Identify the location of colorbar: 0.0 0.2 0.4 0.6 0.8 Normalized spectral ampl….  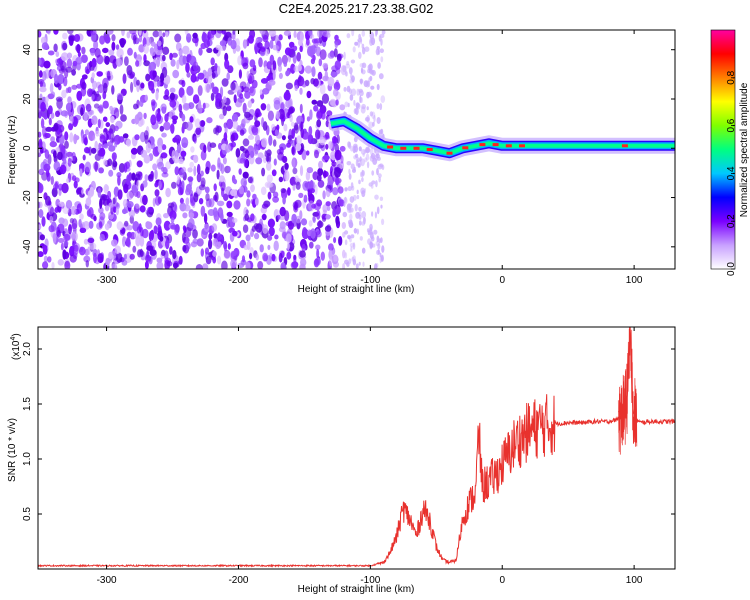
(730, 152).